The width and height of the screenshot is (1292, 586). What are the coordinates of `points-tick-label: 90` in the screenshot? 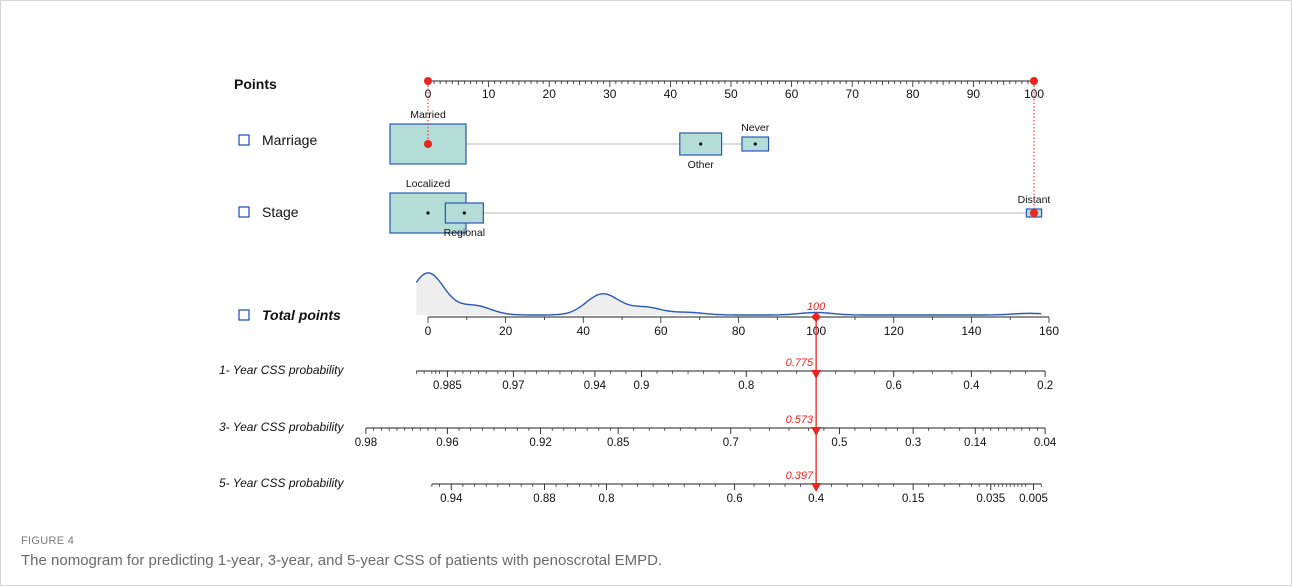 It's located at (974, 94).